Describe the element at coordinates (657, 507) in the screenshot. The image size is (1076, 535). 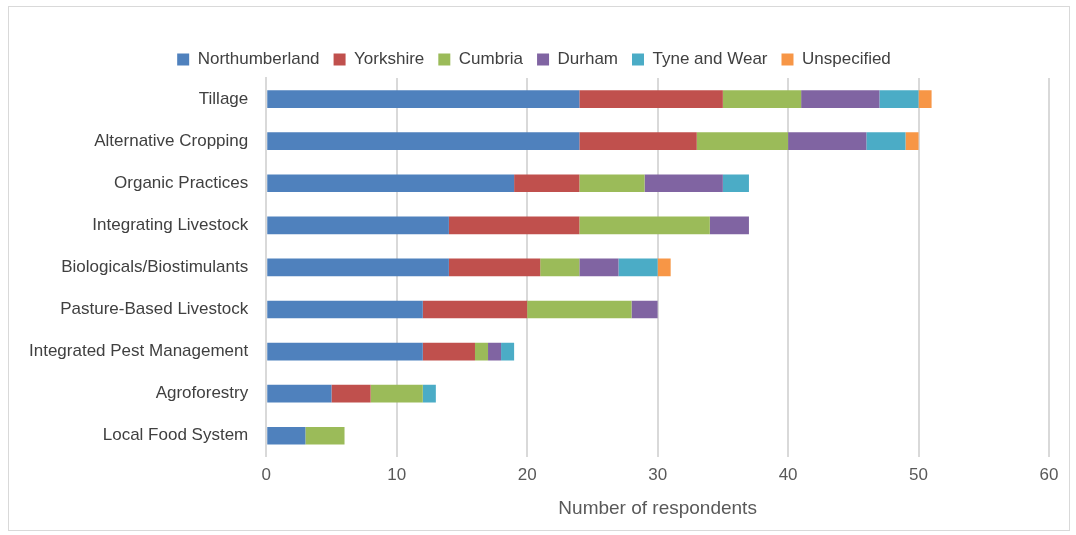
I see `x-axis-title: Number of respondents` at that location.